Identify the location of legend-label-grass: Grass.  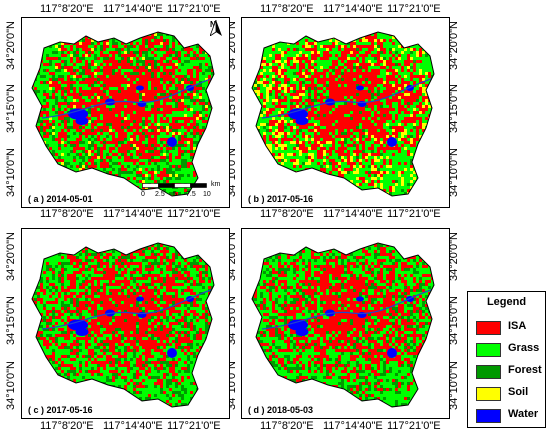
(524, 348).